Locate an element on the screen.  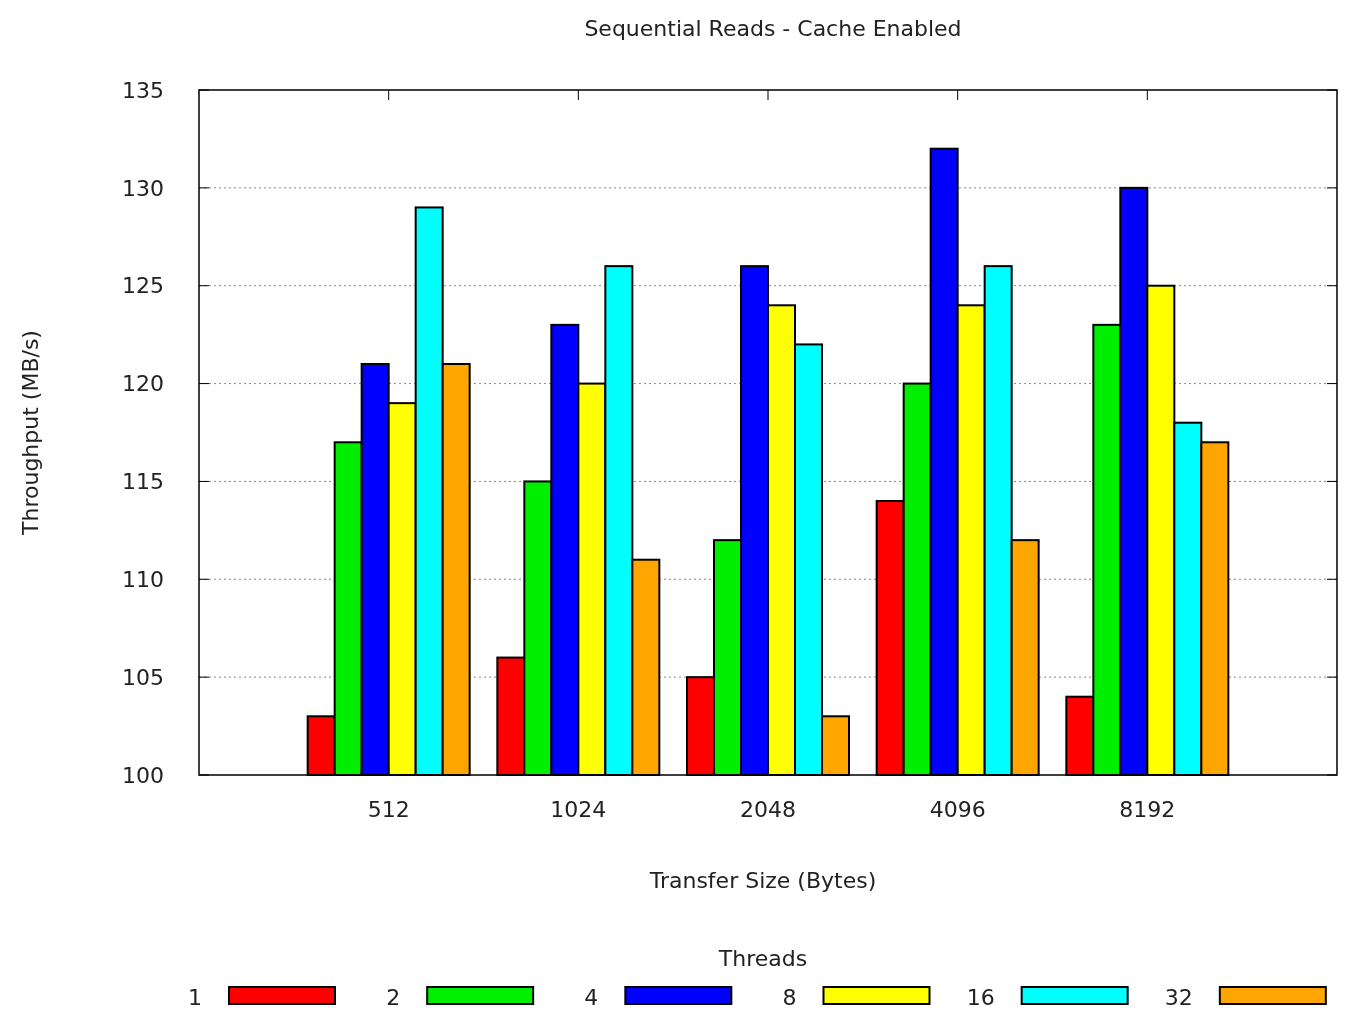
x-tick-label: 4096 is located at coordinates (957, 809).